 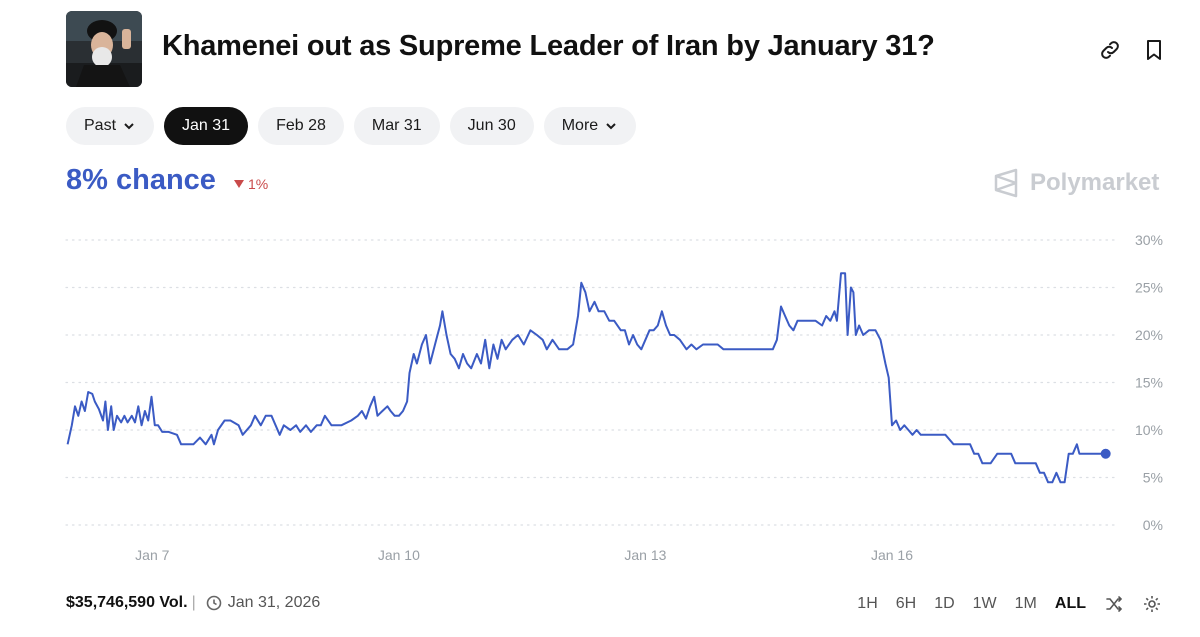 I want to click on y-tick-label: 30%, so click(x=1149, y=240).